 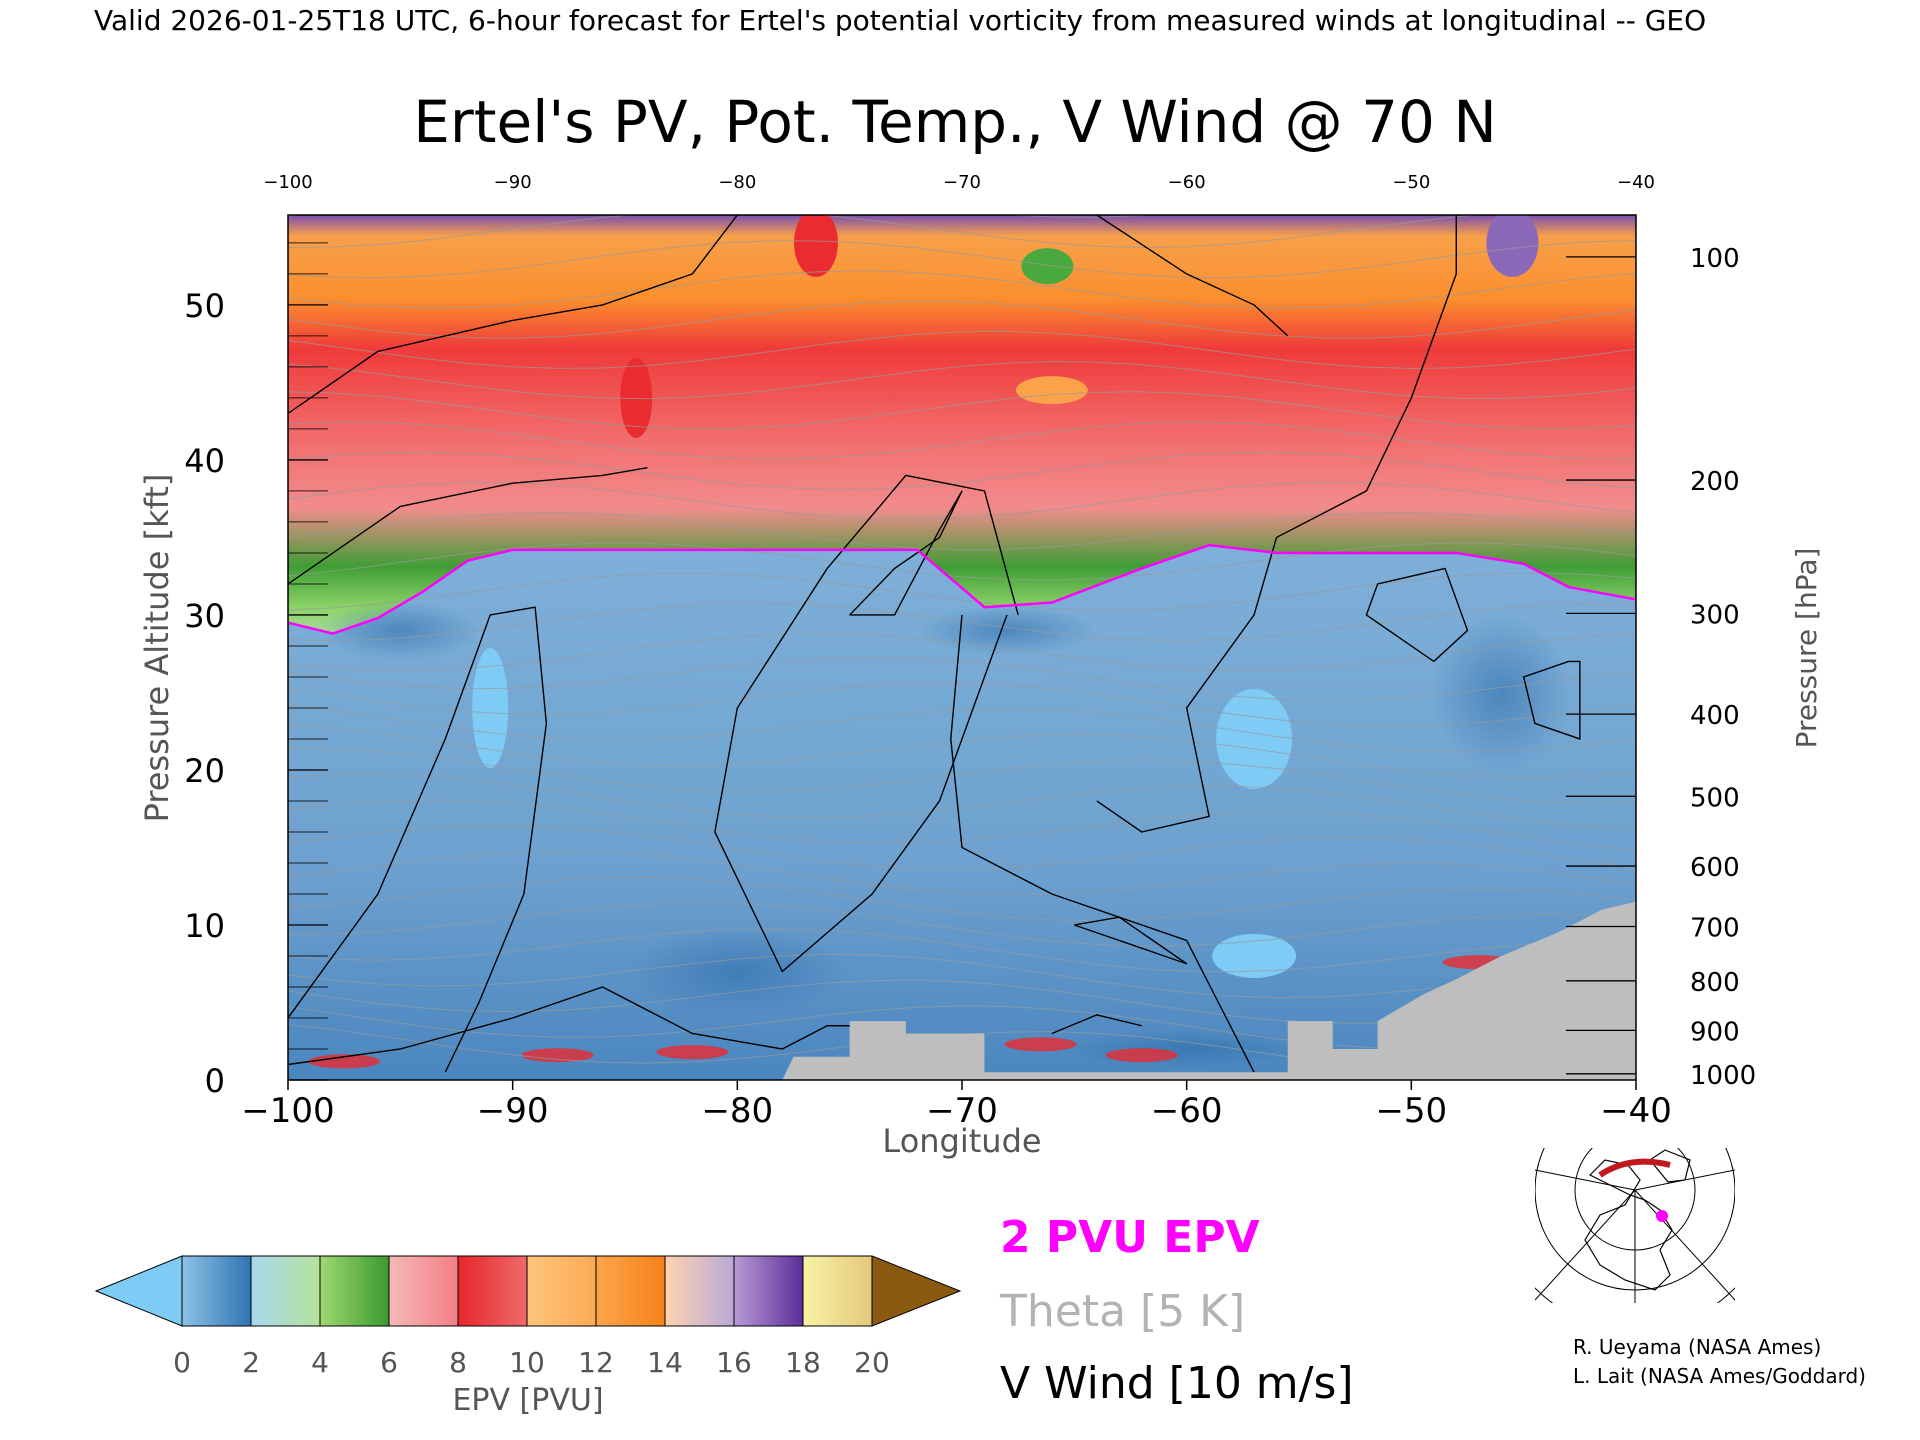 What do you see at coordinates (527, 1362) in the screenshot?
I see `colorbar-tick-label: 10` at bounding box center [527, 1362].